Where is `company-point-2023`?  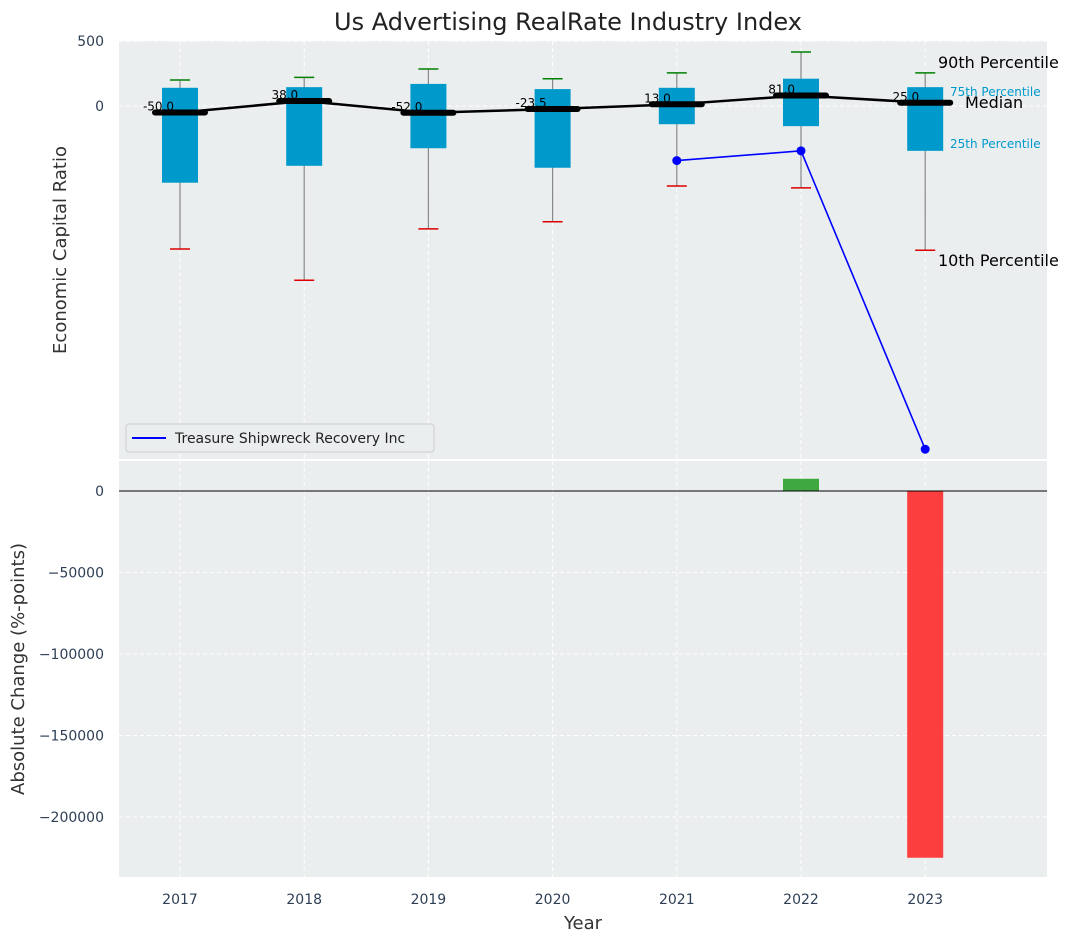
company-point-2023 is located at coordinates (925, 449).